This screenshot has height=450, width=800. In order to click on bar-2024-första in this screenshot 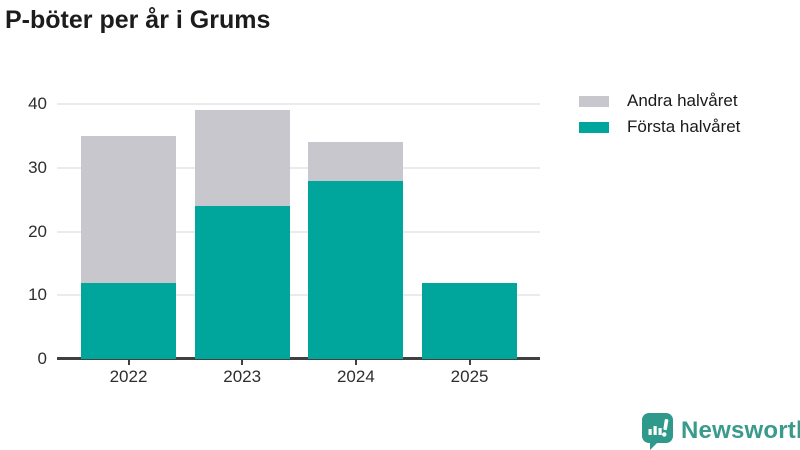, I will do `click(356, 269)`.